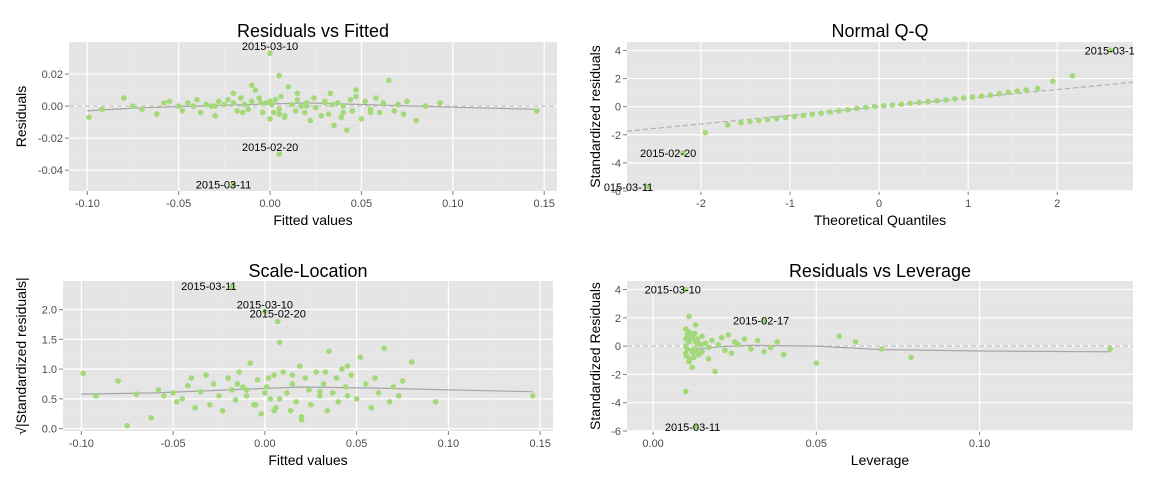 This screenshot has height=485, width=1152. What do you see at coordinates (308, 356) in the screenshot?
I see `panel-background` at bounding box center [308, 356].